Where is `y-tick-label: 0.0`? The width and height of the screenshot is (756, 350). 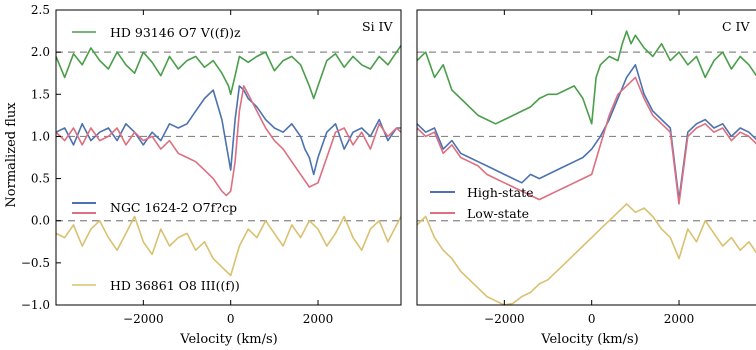 y-tick-label: 0.0 is located at coordinates (40, 221).